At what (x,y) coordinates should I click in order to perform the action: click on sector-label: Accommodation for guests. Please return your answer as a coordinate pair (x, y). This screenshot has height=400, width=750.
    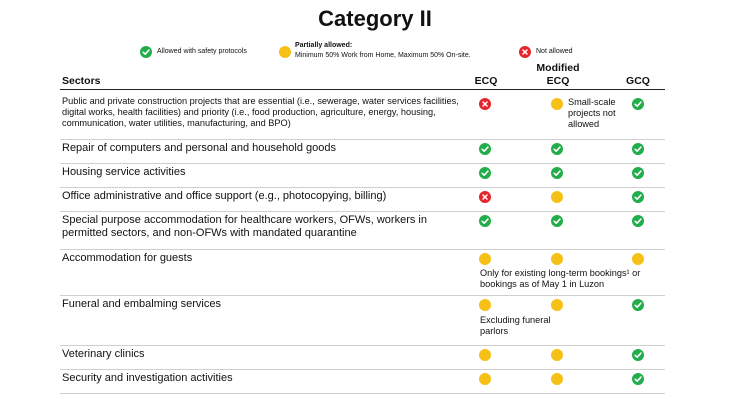
    Looking at the image, I should click on (127, 258).